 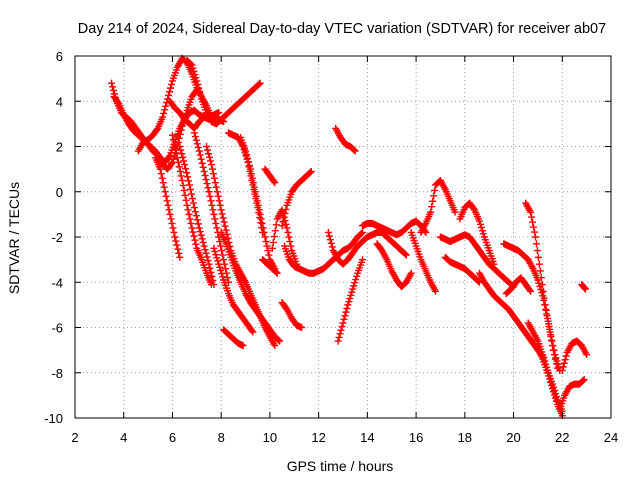 I want to click on x-tick-label: 6, so click(x=172, y=437).